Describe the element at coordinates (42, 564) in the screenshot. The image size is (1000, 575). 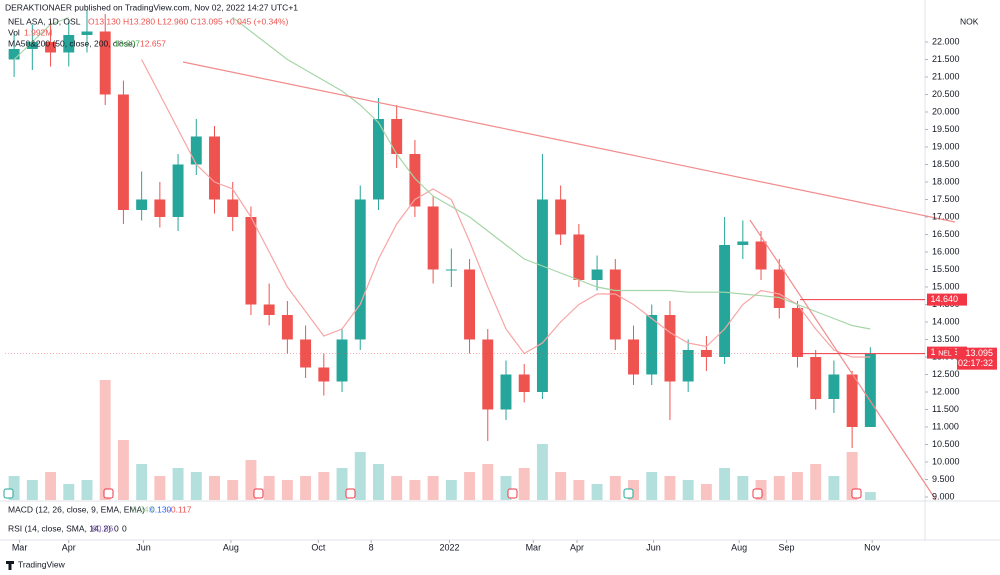
I see `footer: TradingView` at that location.